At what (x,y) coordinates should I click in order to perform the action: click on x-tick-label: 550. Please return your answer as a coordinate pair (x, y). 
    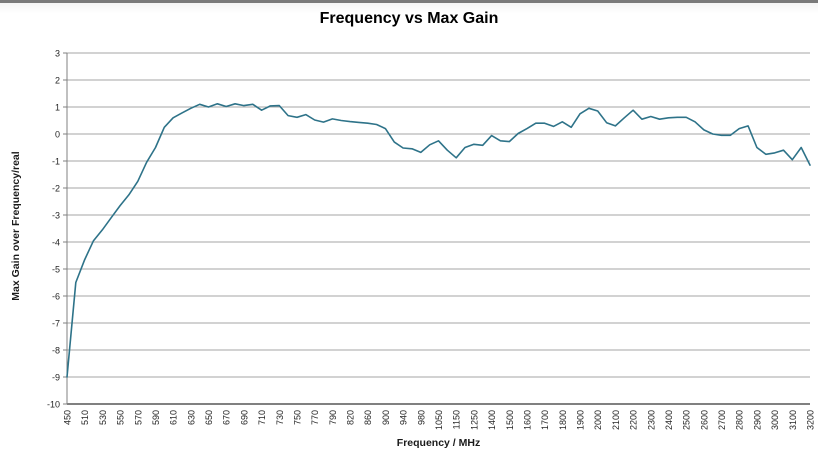
    Looking at the image, I should click on (121, 417).